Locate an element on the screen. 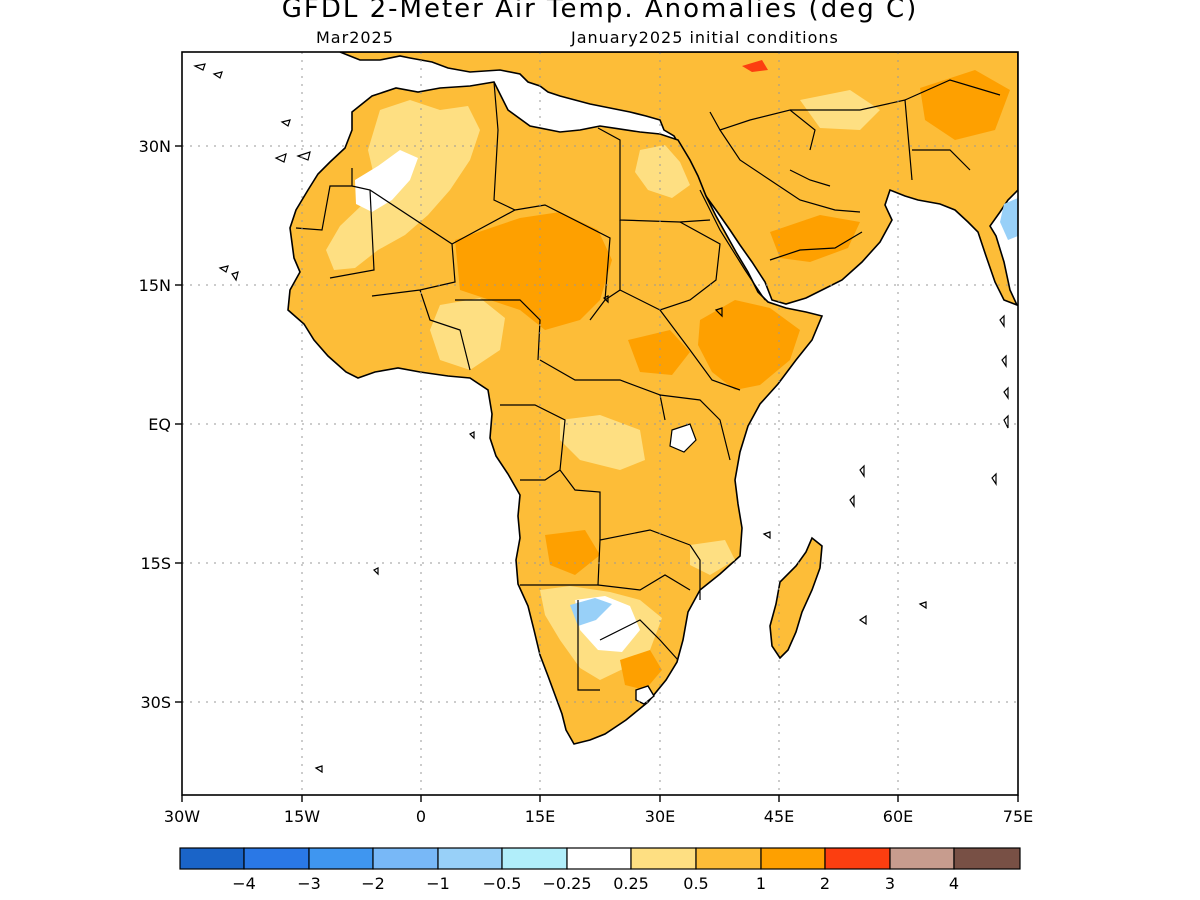 The image size is (1200, 900). lon-tick-label: 15E is located at coordinates (540, 816).